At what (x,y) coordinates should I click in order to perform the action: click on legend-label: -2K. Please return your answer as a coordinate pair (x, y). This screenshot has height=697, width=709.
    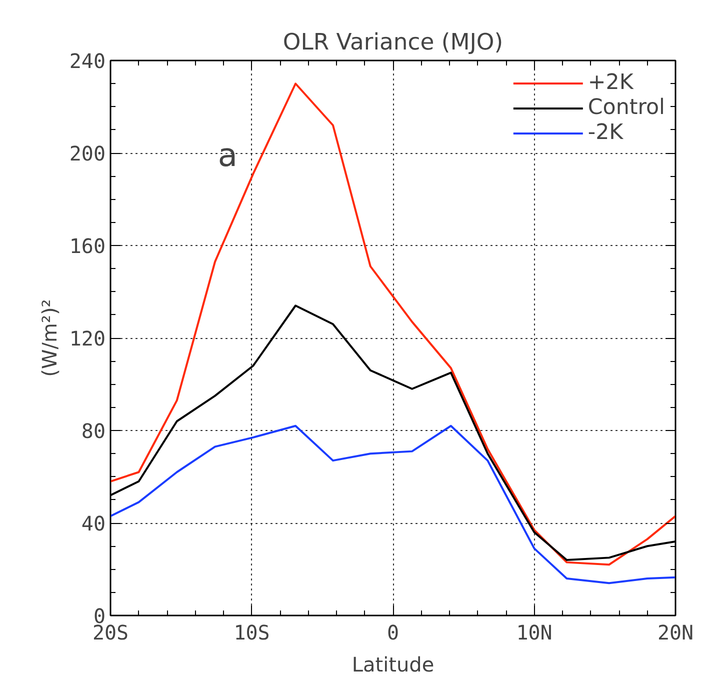
    Looking at the image, I should click on (606, 132).